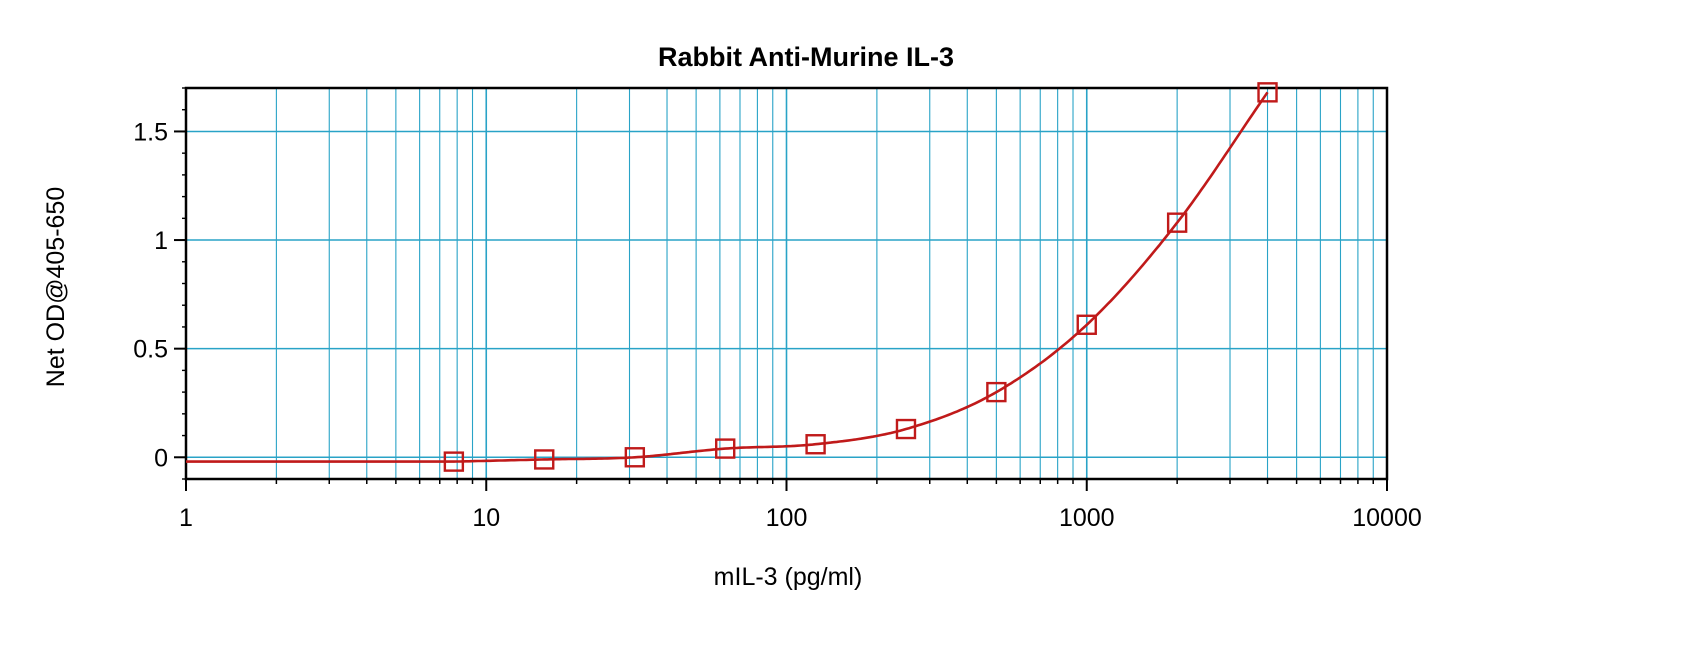 This screenshot has height=658, width=1700. What do you see at coordinates (161, 458) in the screenshot?
I see `y-tick-label: 0` at bounding box center [161, 458].